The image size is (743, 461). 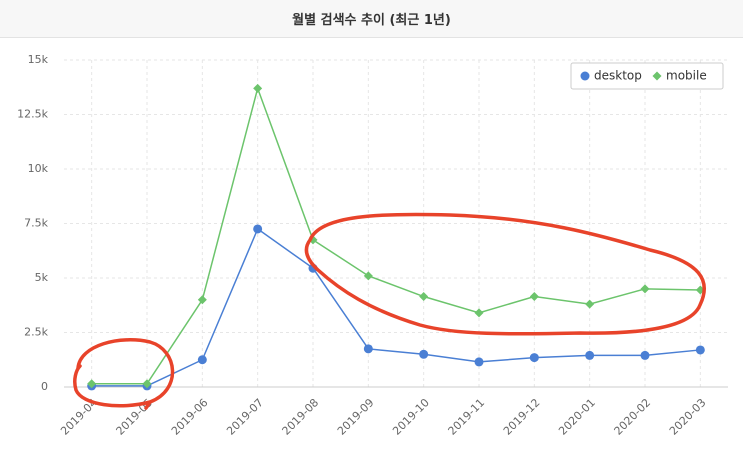 What do you see at coordinates (301, 417) in the screenshot?
I see `x-tick-label: 2019-08` at bounding box center [301, 417].